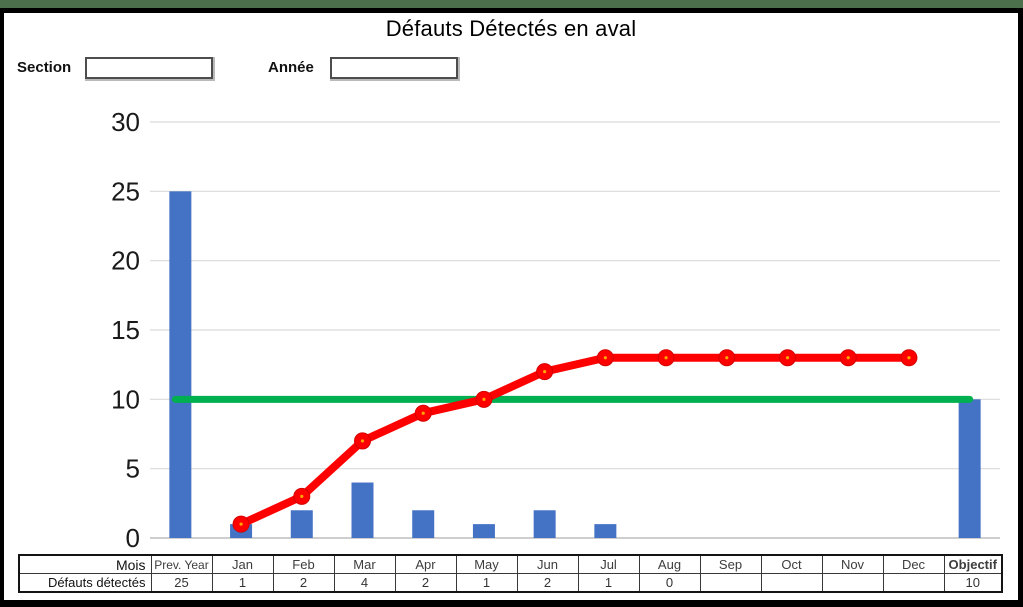 The height and width of the screenshot is (607, 1023). I want to click on month-header-cell: Sep, so click(730, 564).